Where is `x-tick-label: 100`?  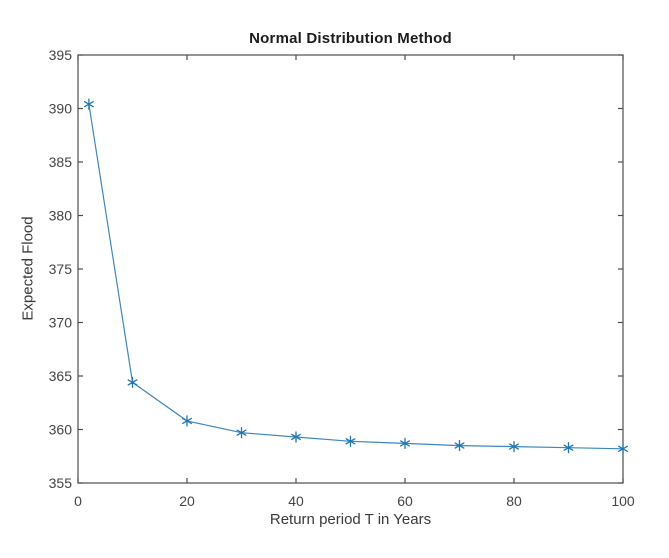
x-tick-label: 100 is located at coordinates (623, 501).